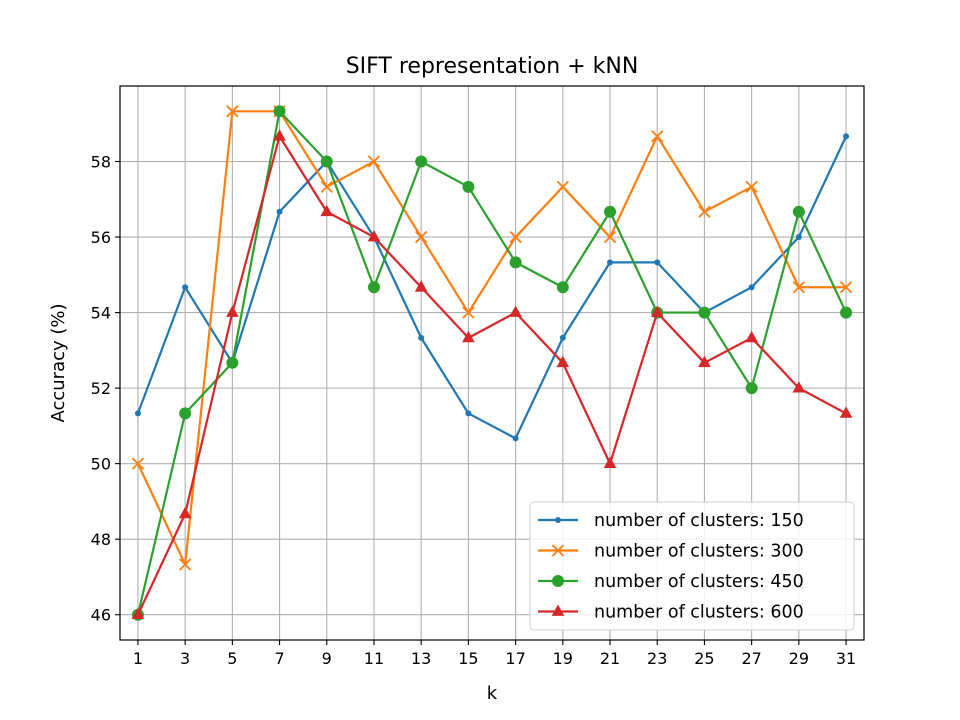 The width and height of the screenshot is (960, 720). What do you see at coordinates (799, 658) in the screenshot?
I see `x-tick-label: 29` at bounding box center [799, 658].